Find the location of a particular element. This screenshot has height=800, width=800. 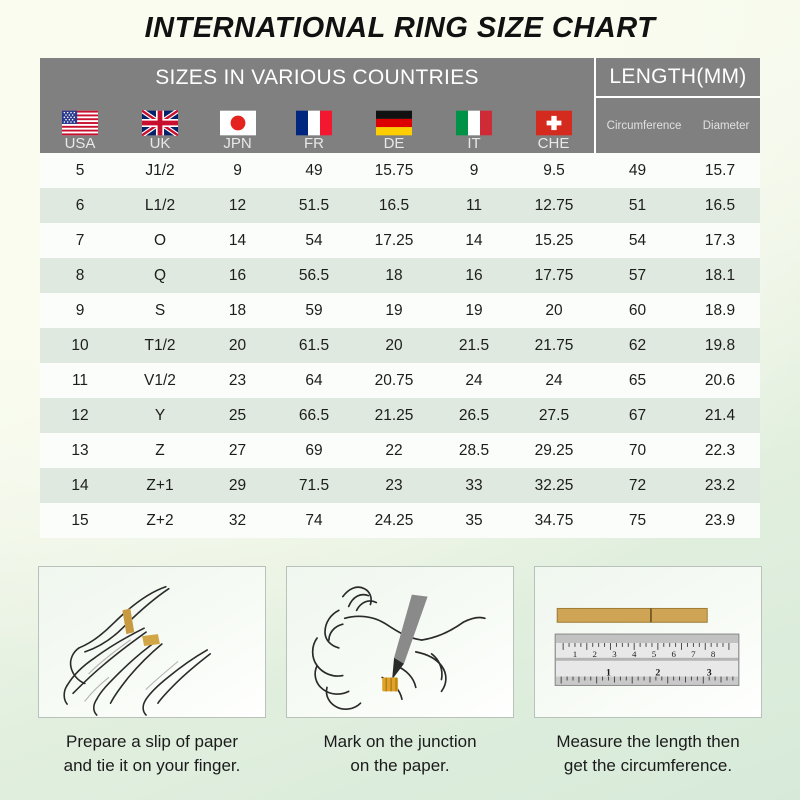

cell-it: 21.5 is located at coordinates (474, 345).